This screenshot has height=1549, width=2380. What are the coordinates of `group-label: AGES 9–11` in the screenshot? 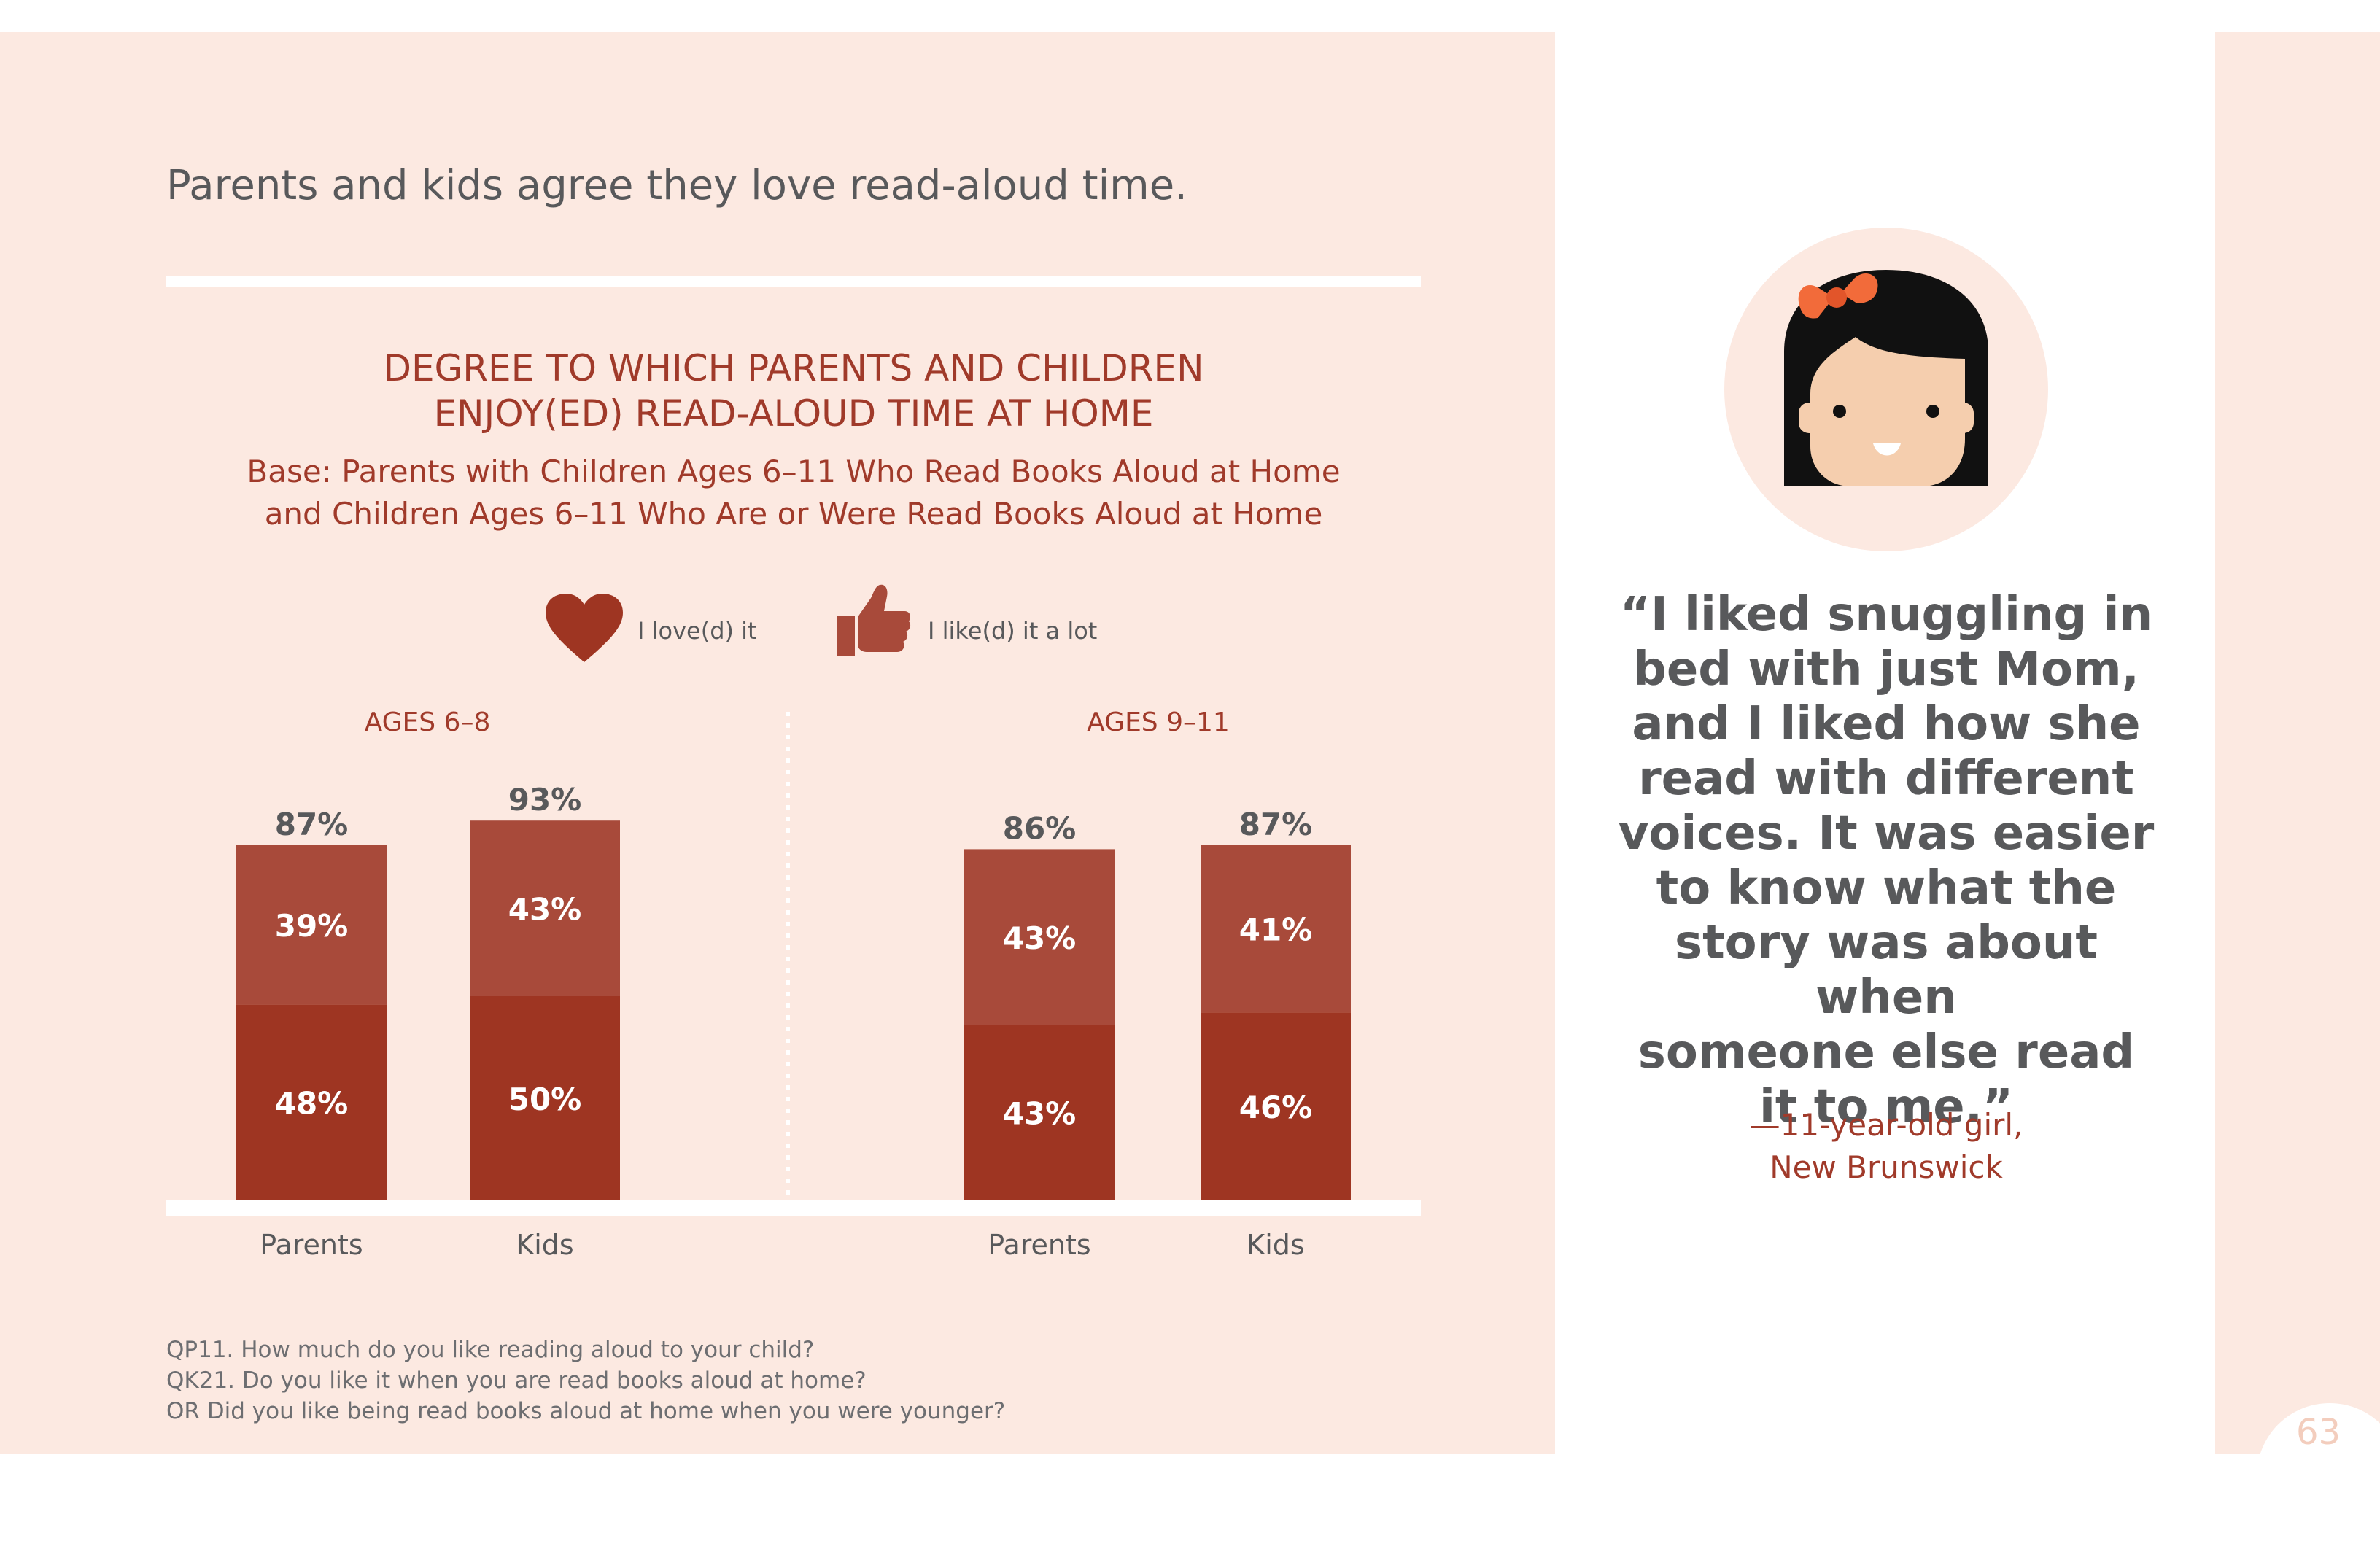 It's located at (1158, 722).